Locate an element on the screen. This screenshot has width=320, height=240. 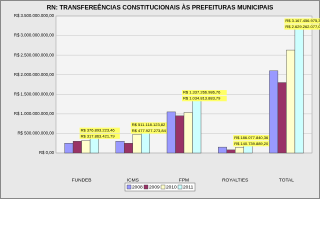
value-label: R$ 317.863.421,79 is located at coordinates (98, 135).